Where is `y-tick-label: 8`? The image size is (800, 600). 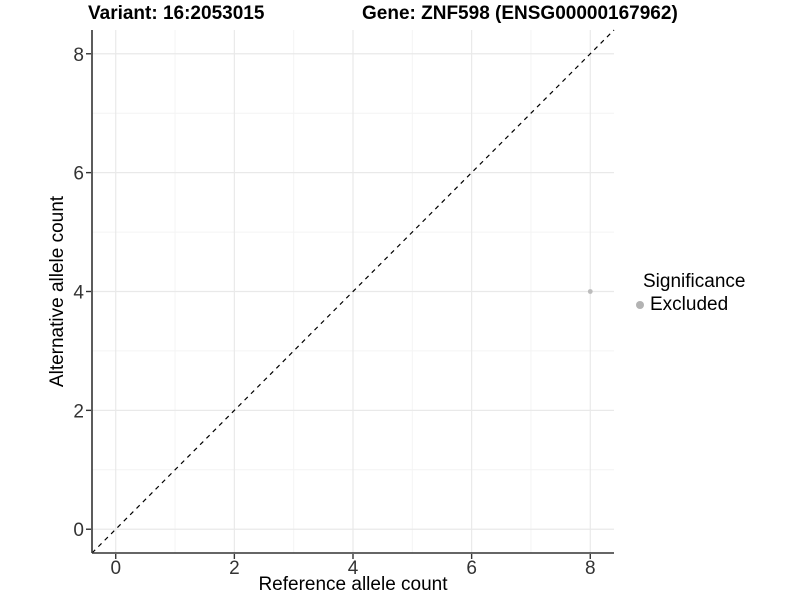
y-tick-label: 8 is located at coordinates (78, 55).